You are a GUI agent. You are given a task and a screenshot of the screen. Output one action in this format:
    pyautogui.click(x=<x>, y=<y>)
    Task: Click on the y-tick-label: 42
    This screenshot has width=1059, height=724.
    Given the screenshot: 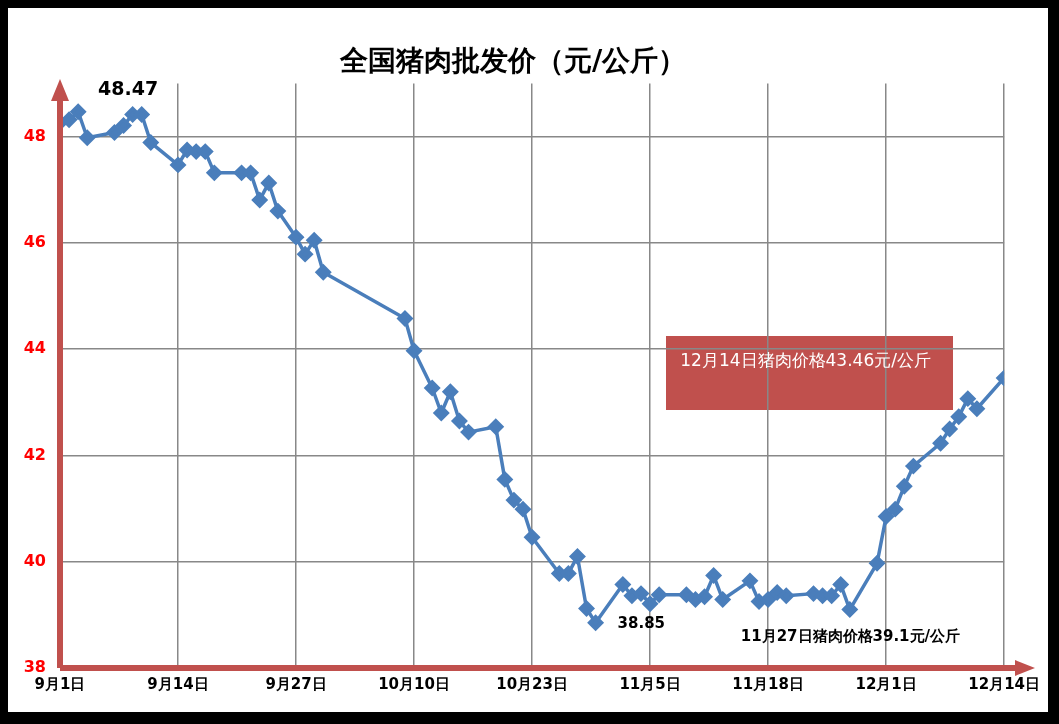 What is the action you would take?
    pyautogui.click(x=34, y=454)
    